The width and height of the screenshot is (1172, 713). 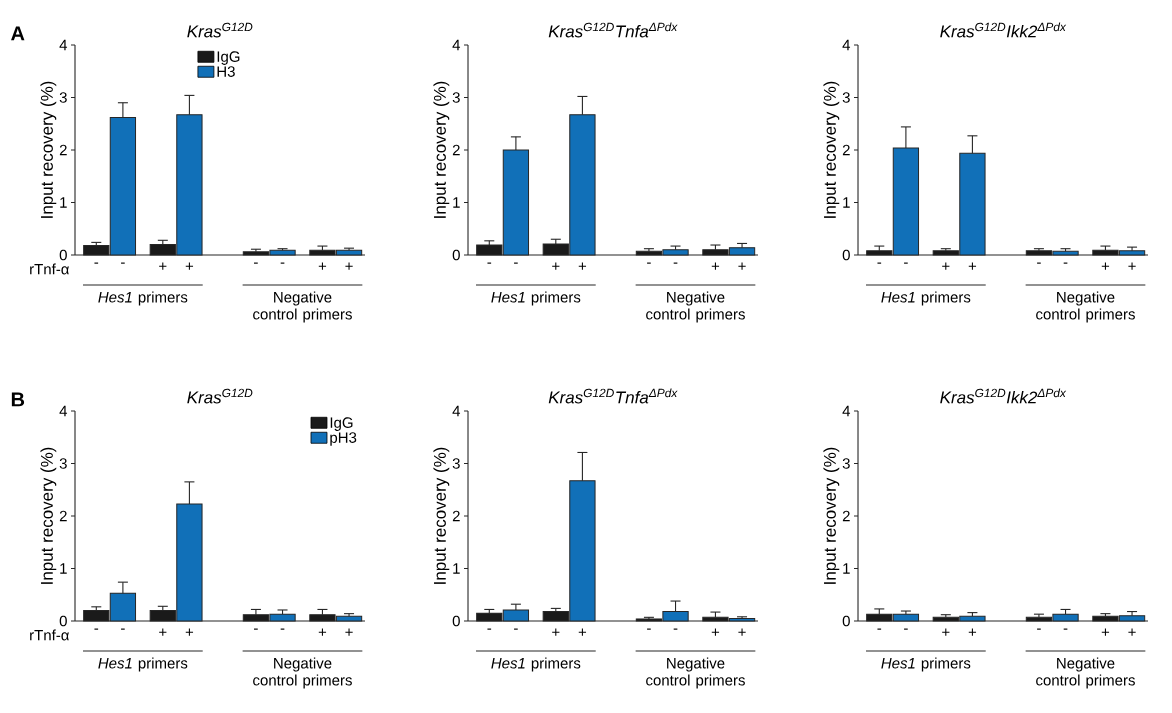 I want to click on legend-label: H3, so click(x=226, y=71).